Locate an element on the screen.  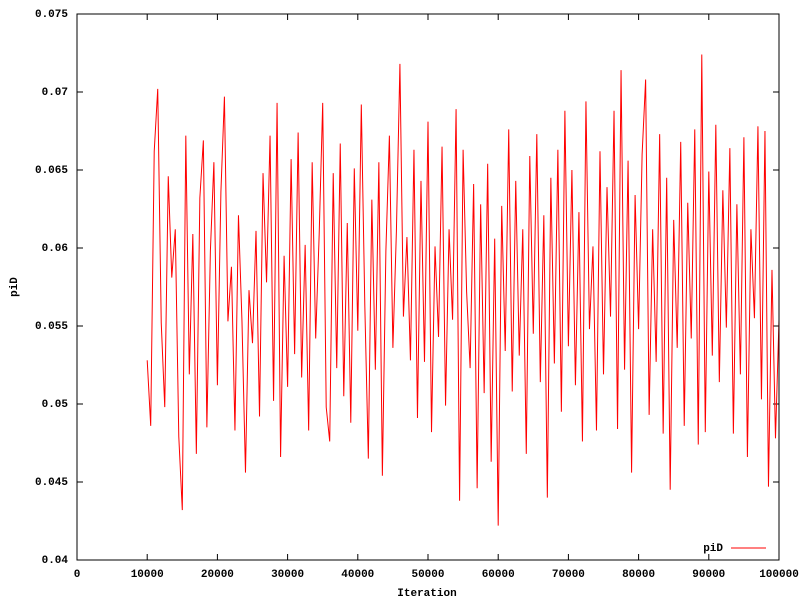
y-tick-label: 0.055 is located at coordinates (51, 327).